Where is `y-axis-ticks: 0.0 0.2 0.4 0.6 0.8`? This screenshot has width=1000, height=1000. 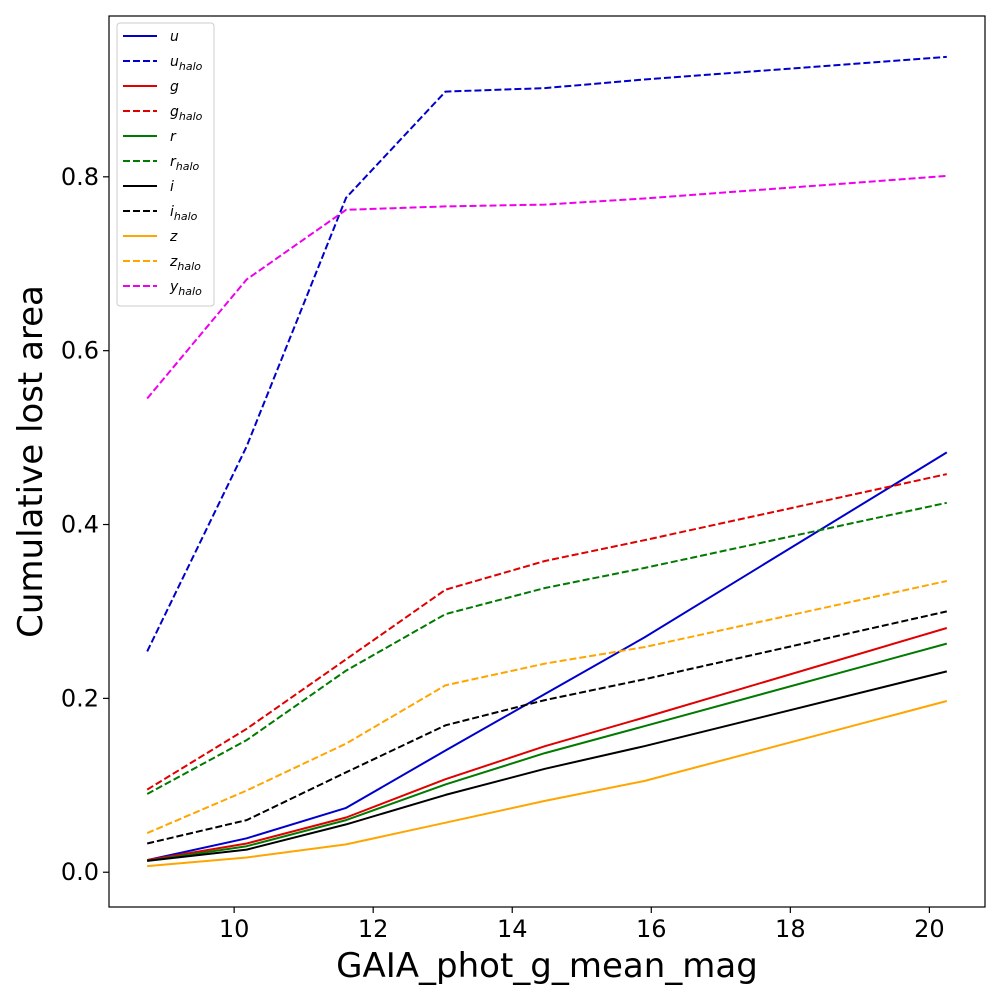 y-axis-ticks: 0.0 0.2 0.4 0.6 0.8 is located at coordinates (85, 524).